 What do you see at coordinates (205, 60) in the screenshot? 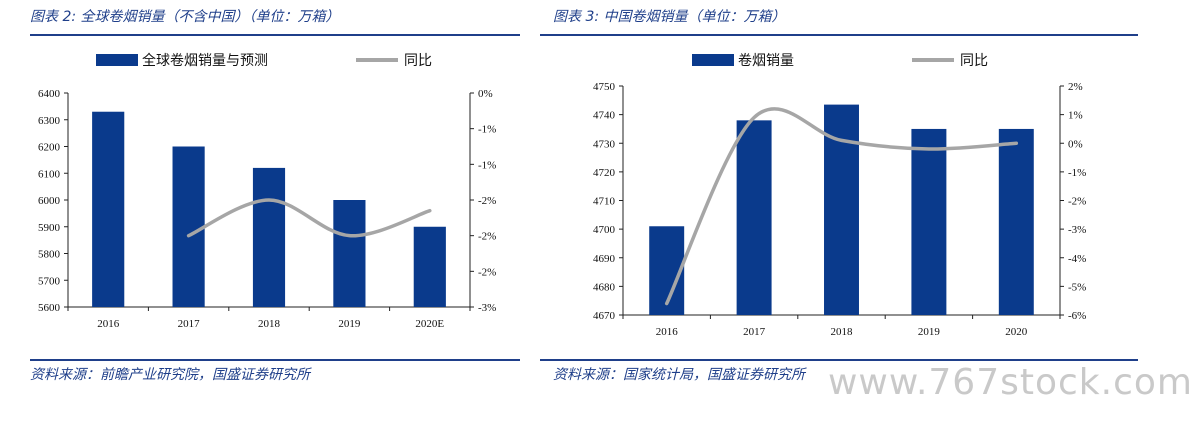
I see `legend-label-bar: 全球卷烟销量与预测` at bounding box center [205, 60].